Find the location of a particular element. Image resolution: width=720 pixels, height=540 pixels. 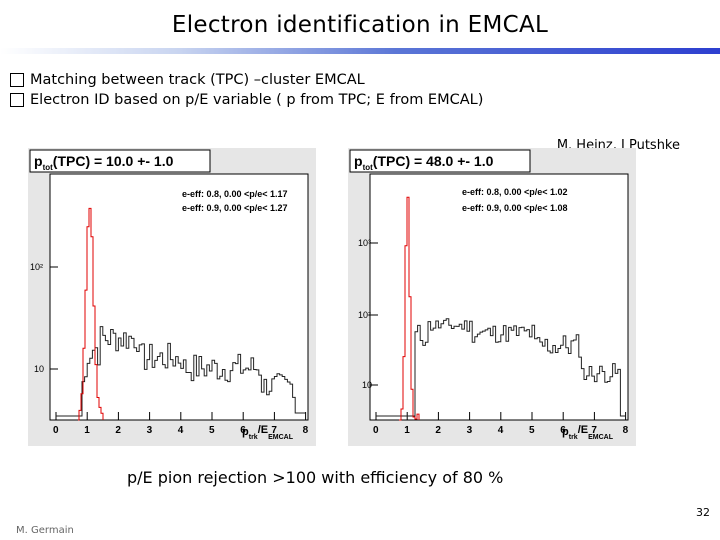

title-divider is located at coordinates (360, 51).